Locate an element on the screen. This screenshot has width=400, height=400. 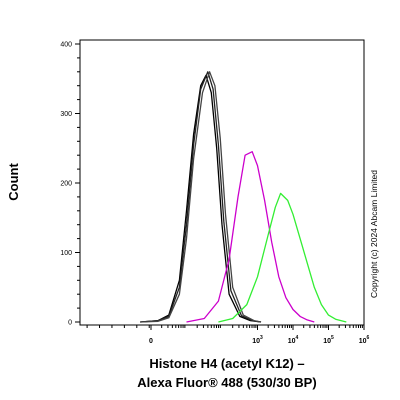
x-tick-label: 10⁵ is located at coordinates (328, 340).